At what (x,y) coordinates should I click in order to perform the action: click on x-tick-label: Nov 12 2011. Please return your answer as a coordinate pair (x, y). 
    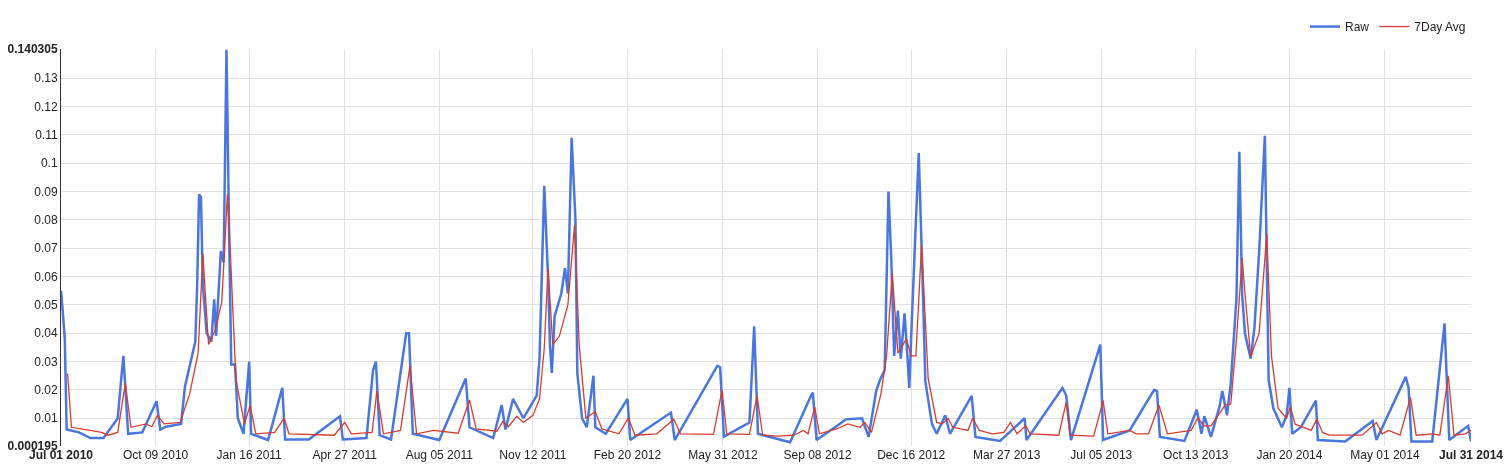
    Looking at the image, I should click on (533, 455).